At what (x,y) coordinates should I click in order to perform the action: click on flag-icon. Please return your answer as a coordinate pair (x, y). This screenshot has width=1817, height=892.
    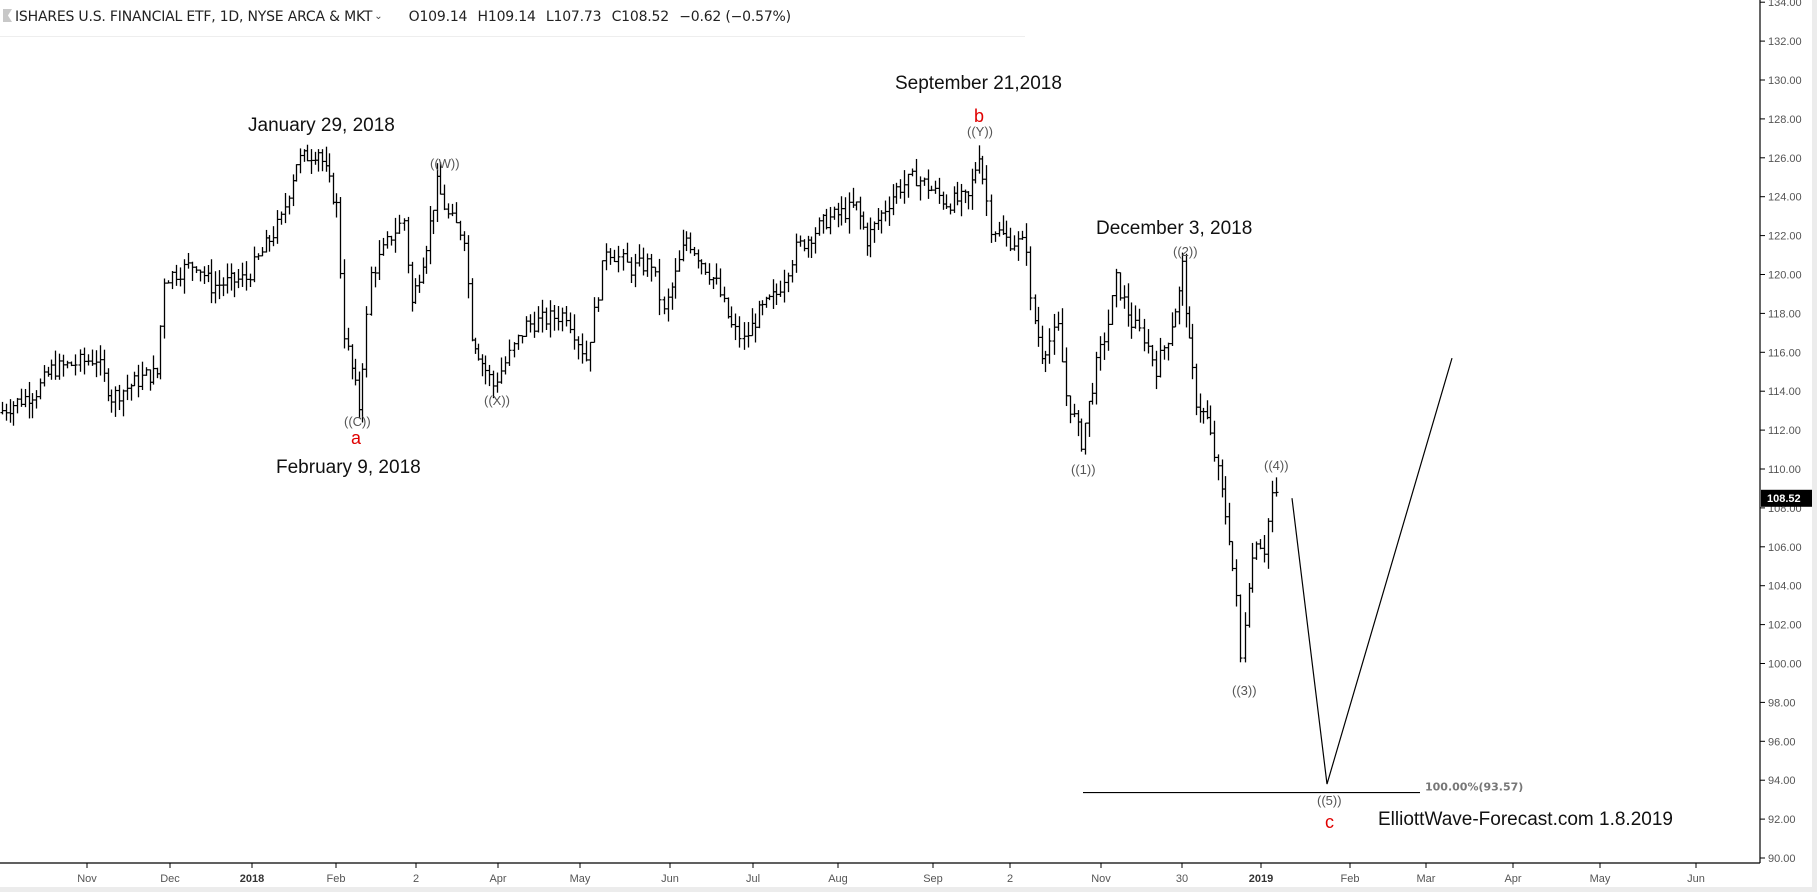
    Looking at the image, I should click on (7, 15).